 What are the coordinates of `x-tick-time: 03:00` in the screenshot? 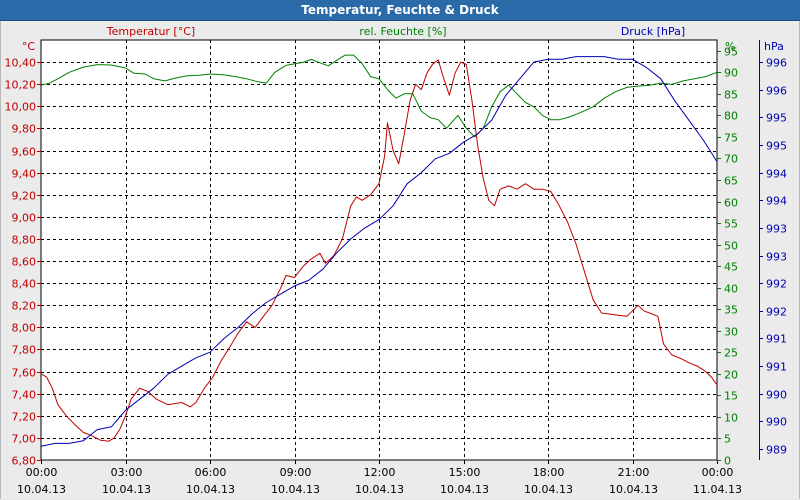 It's located at (127, 472).